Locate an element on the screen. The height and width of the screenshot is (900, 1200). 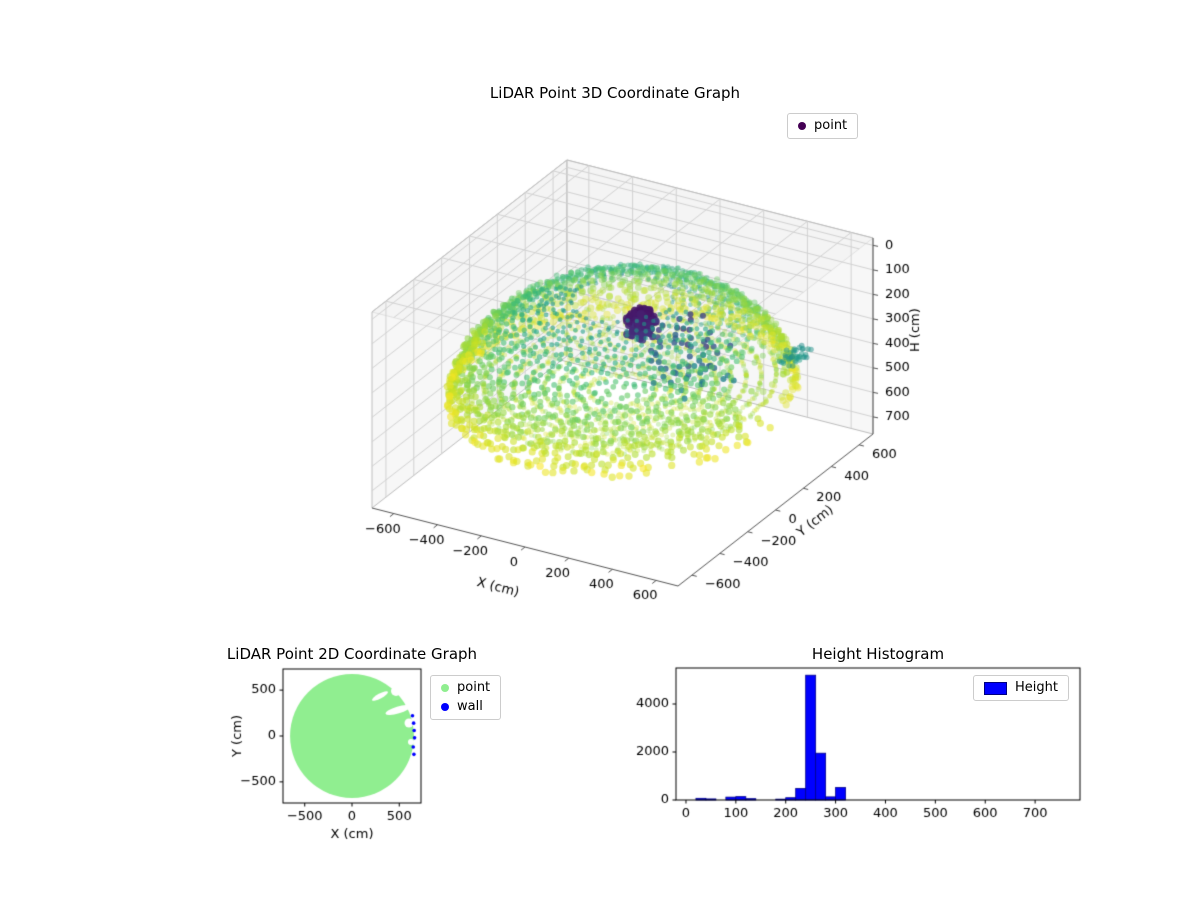
plot3d-title: LiDAR Point 3D Coordinate Graph is located at coordinates (615, 93).